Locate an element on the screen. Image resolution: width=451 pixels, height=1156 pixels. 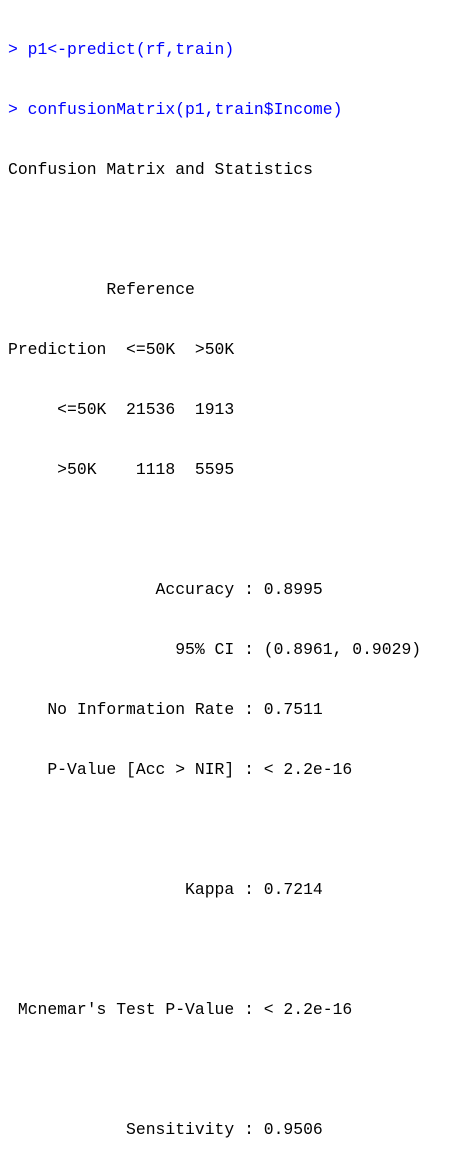
output-title: Confusion Matrix and Statistics is located at coordinates (160, 169).